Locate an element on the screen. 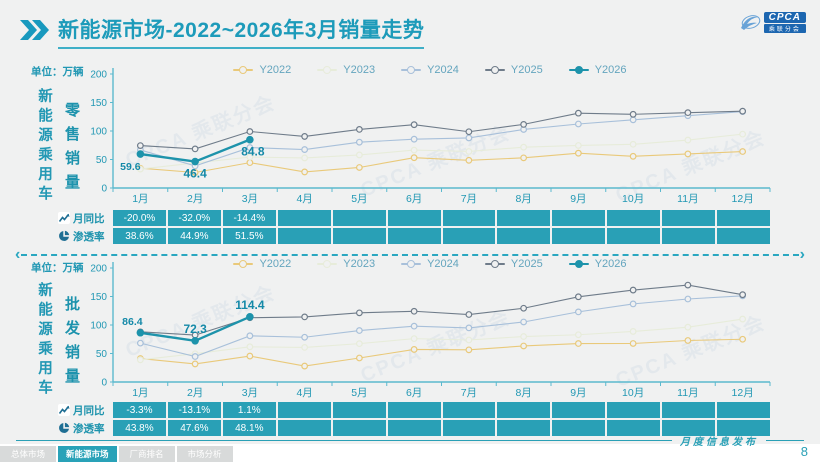 Image resolution: width=820 pixels, height=462 pixels. x-axis-label: 10月 is located at coordinates (633, 199).